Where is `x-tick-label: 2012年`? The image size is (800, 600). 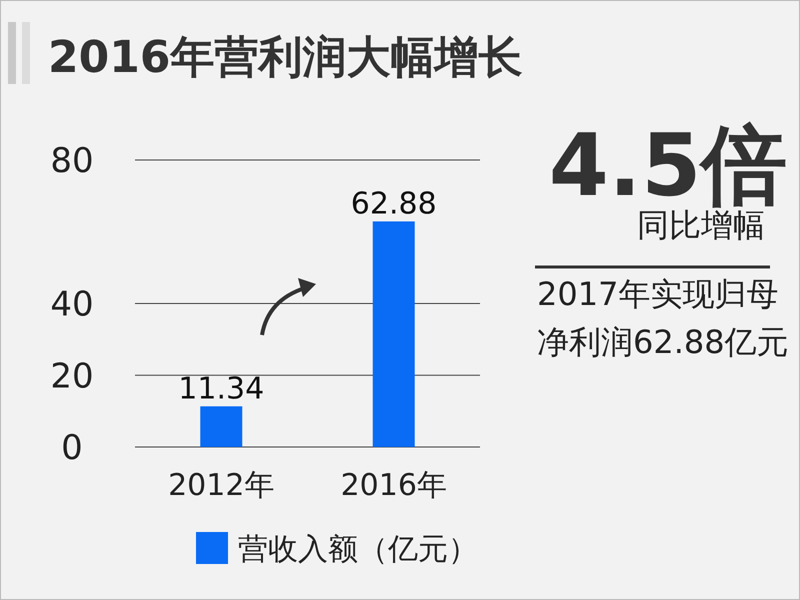
x-tick-label: 2012年 is located at coordinates (221, 485).